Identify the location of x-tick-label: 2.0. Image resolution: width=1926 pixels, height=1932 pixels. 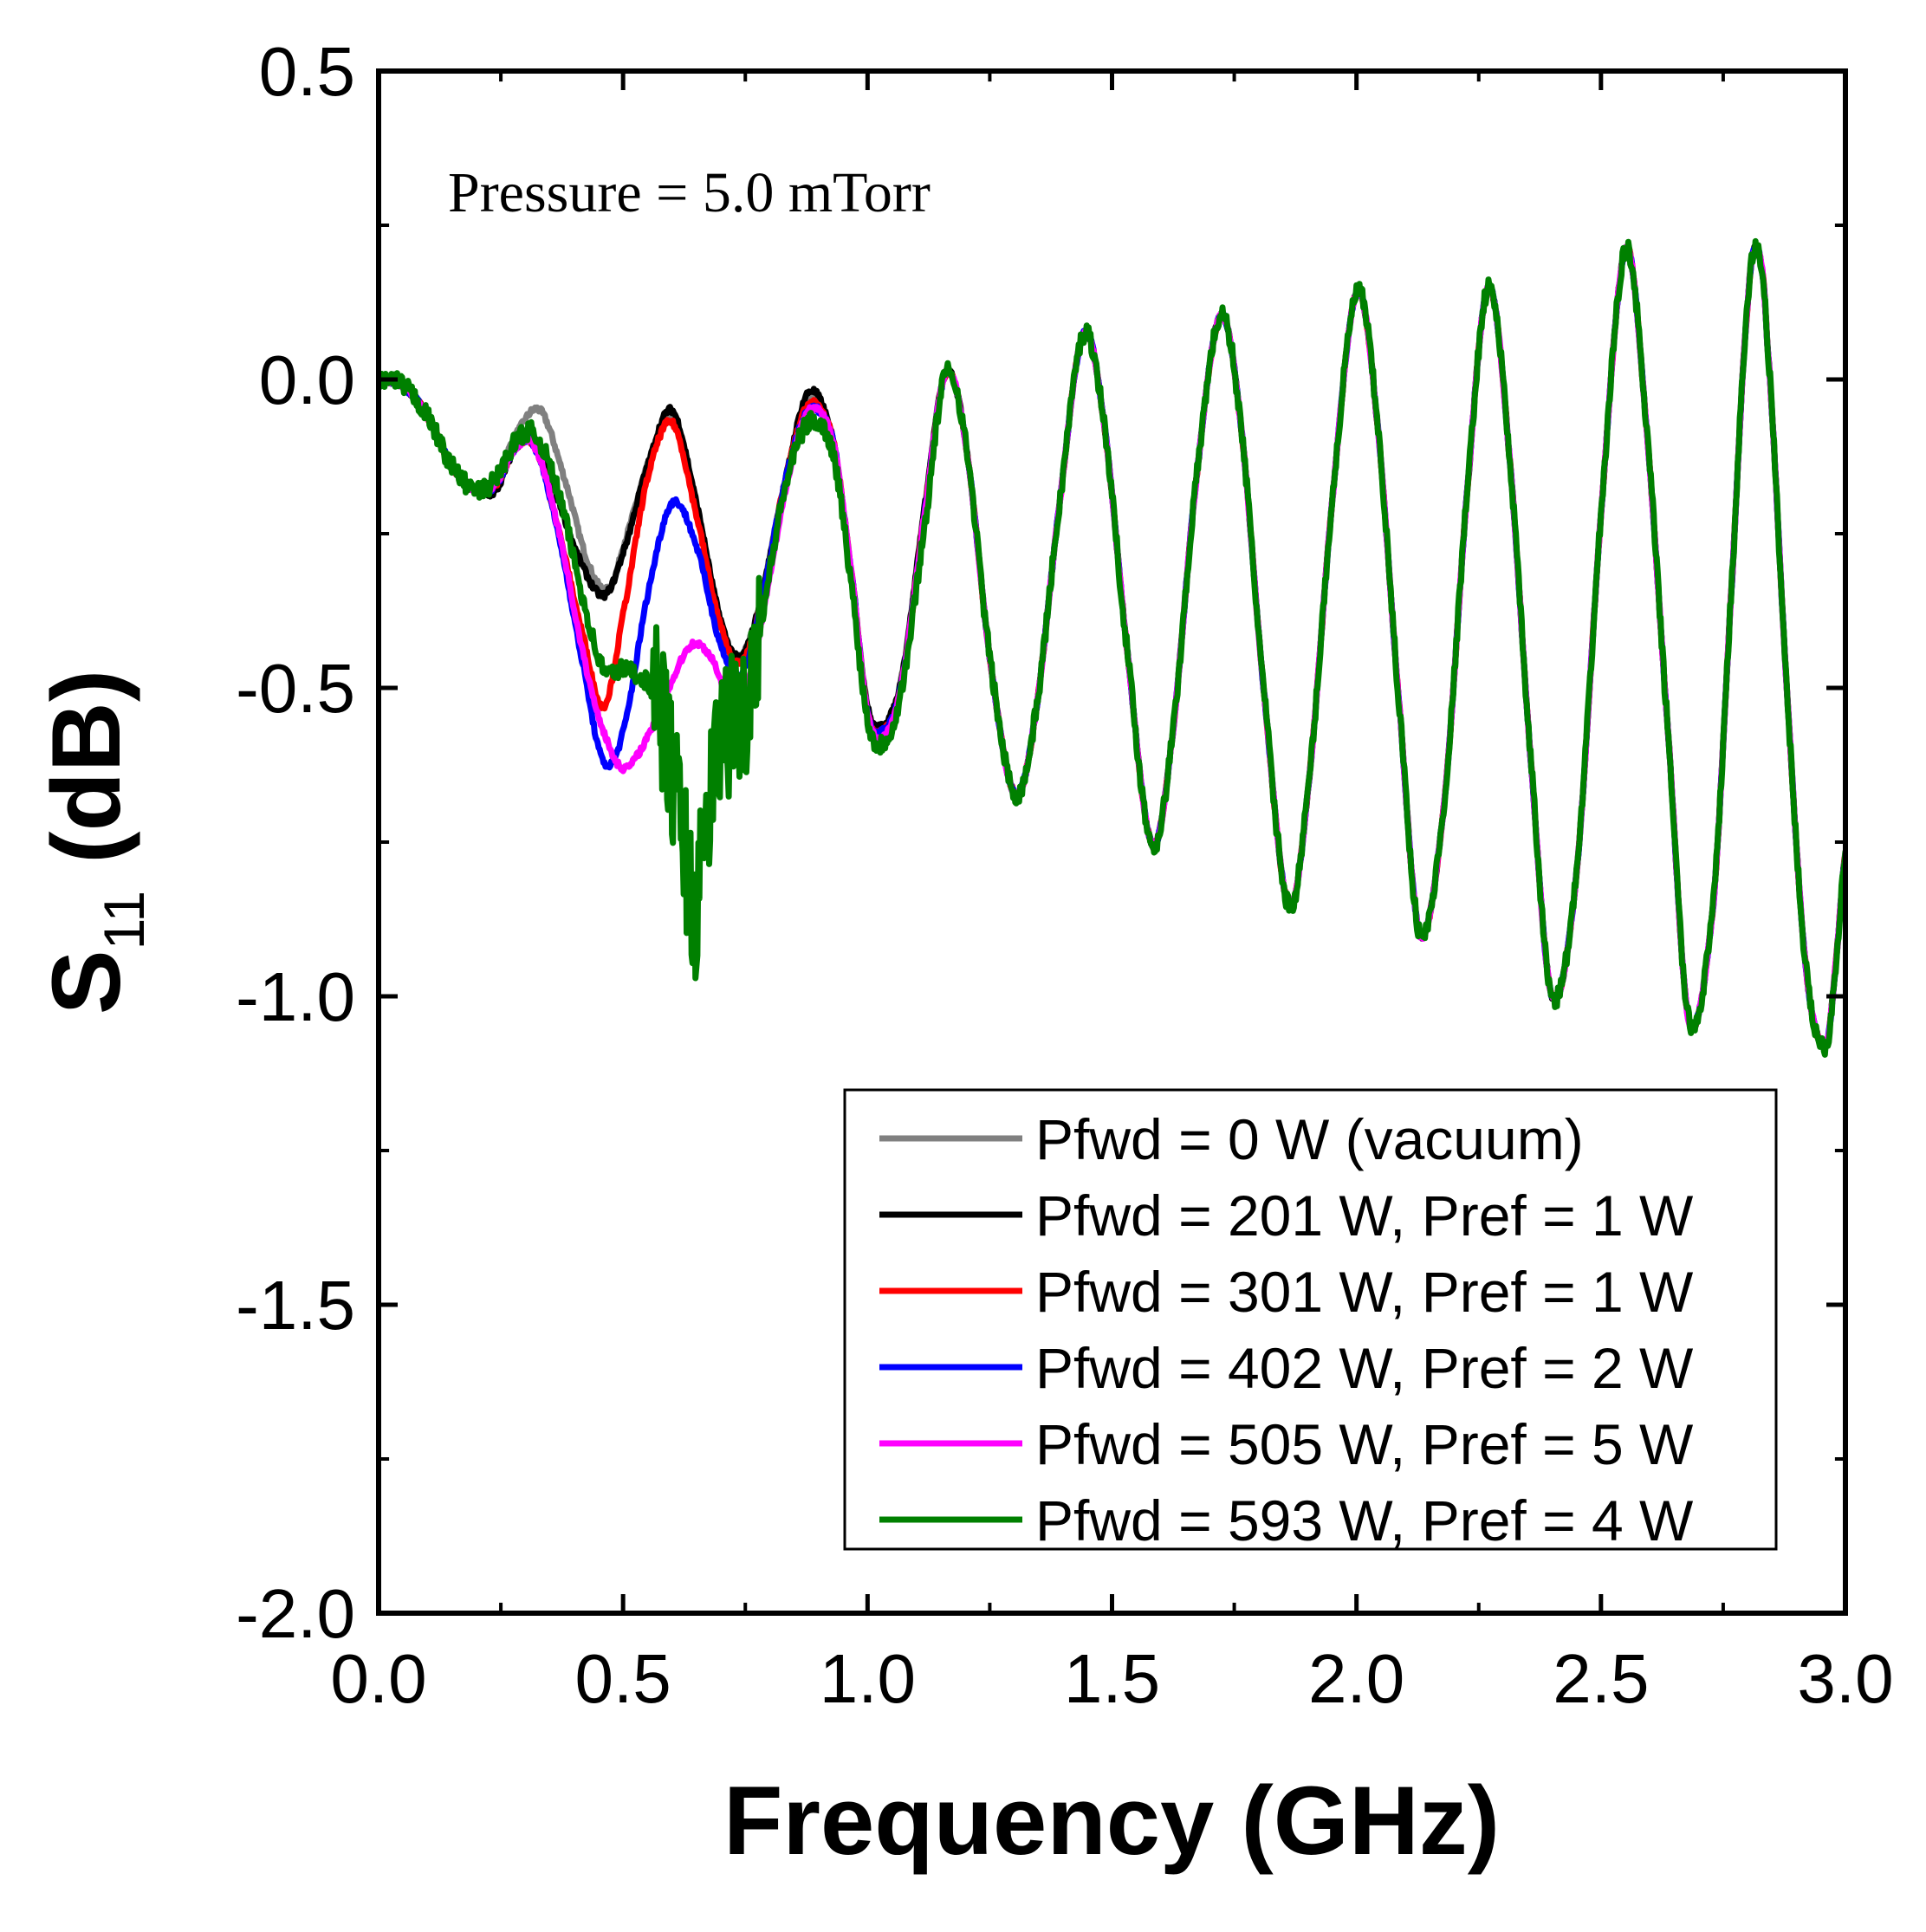
(1356, 1679).